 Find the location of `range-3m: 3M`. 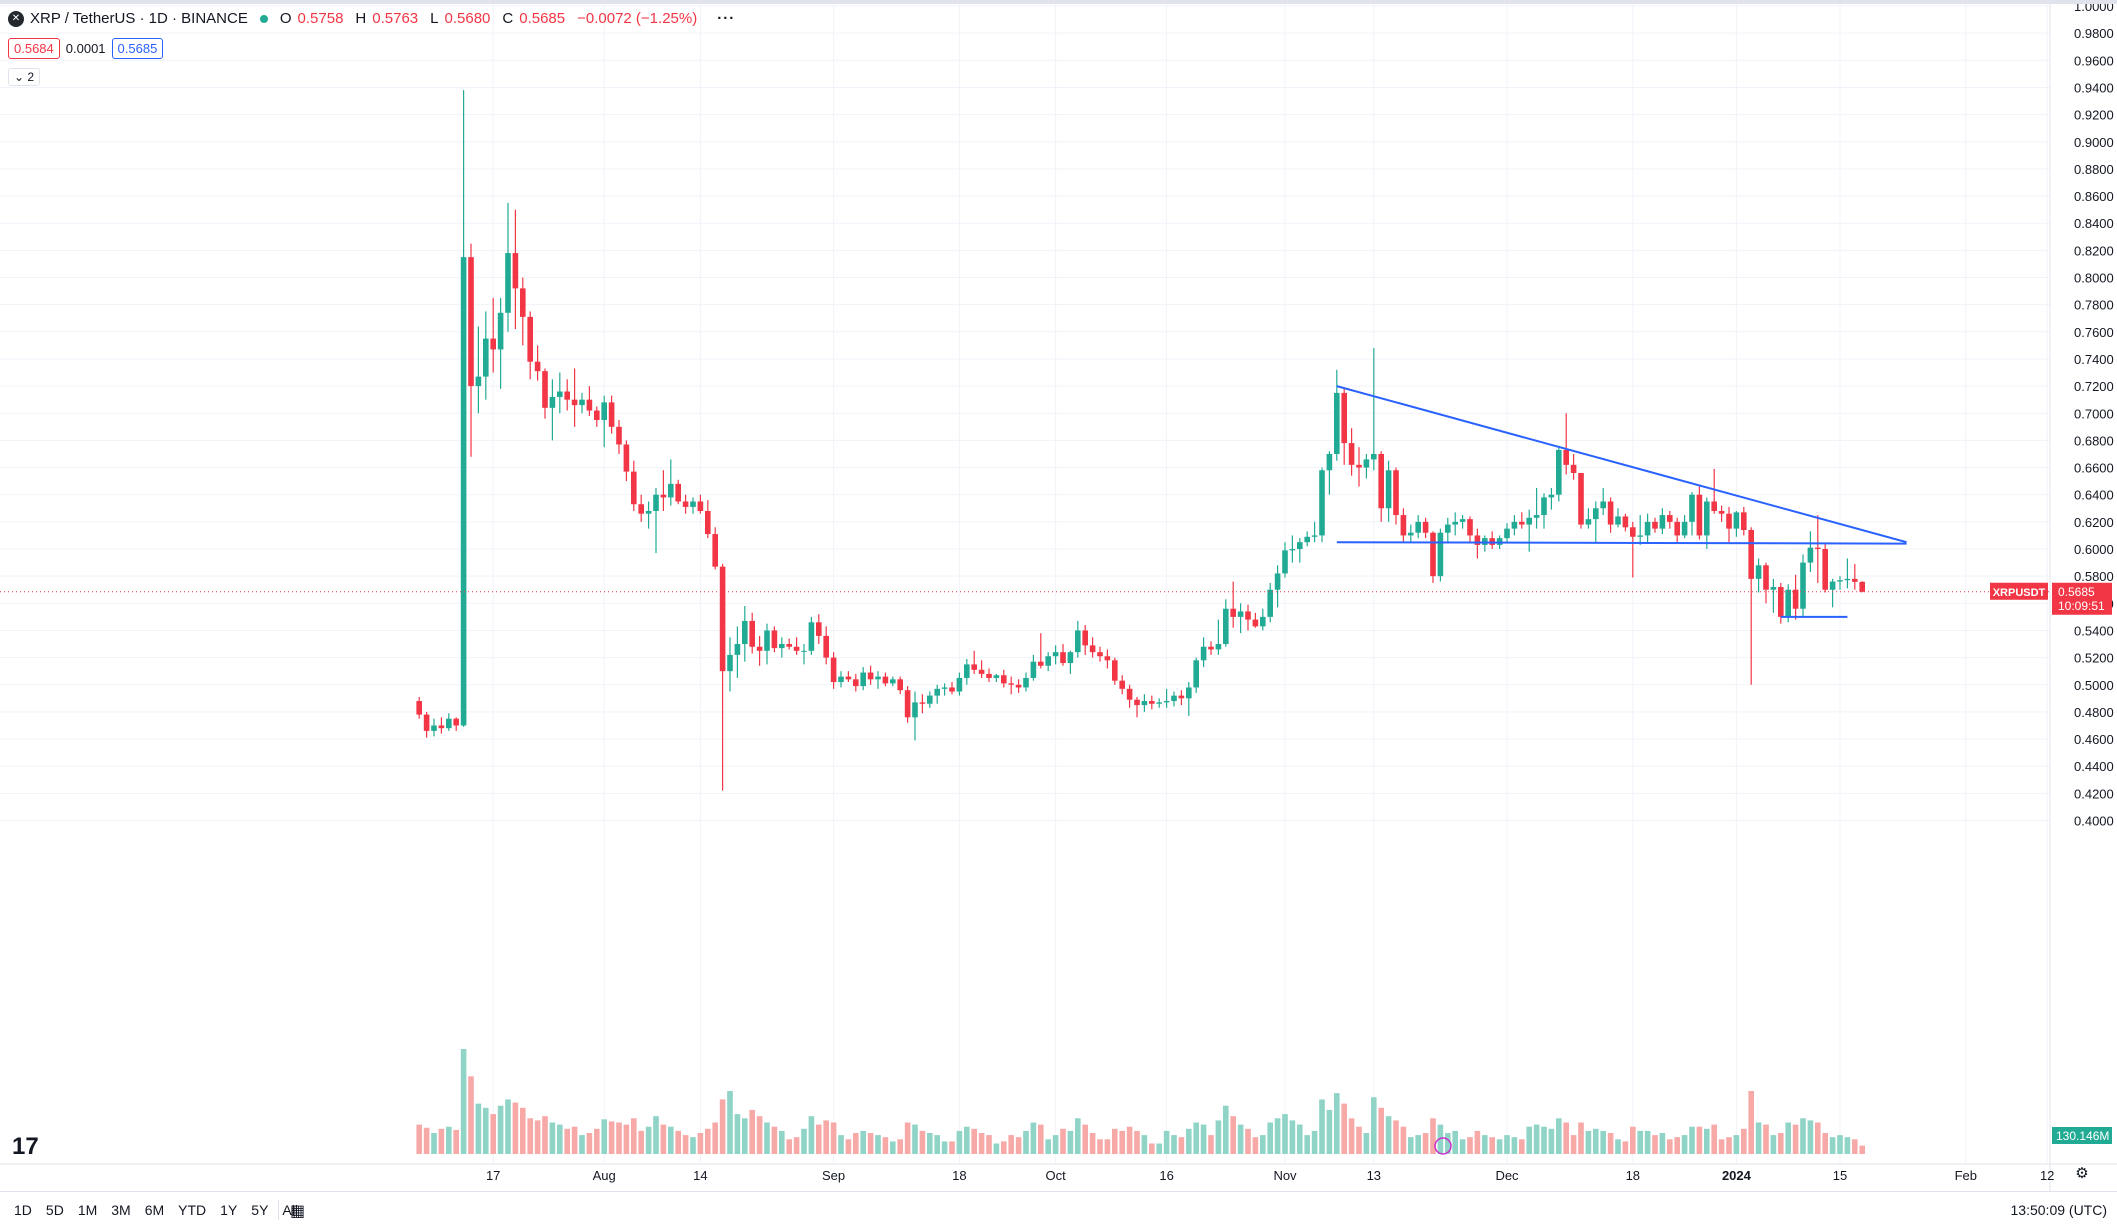

range-3m: 3M is located at coordinates (121, 1210).